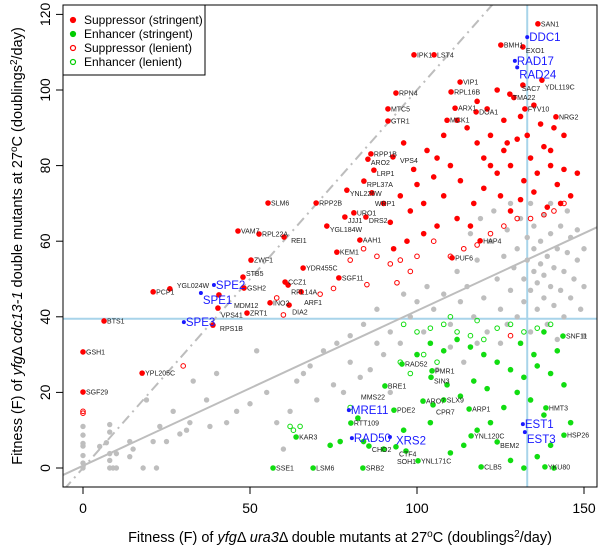  What do you see at coordinates (489, 436) in the screenshot?
I see `enhancer-label: YNL120C` at bounding box center [489, 436].